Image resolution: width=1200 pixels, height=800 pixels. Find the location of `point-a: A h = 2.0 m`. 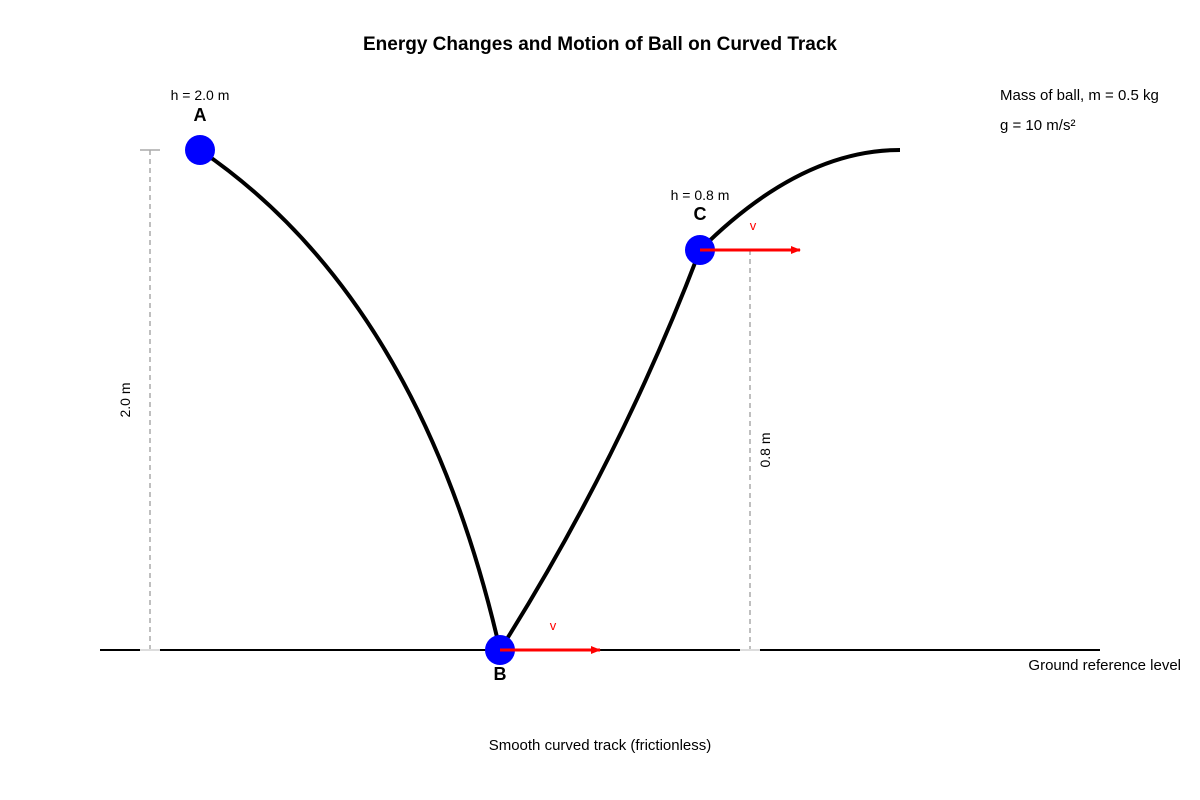

point-a: A h = 2.0 m is located at coordinates (200, 126).